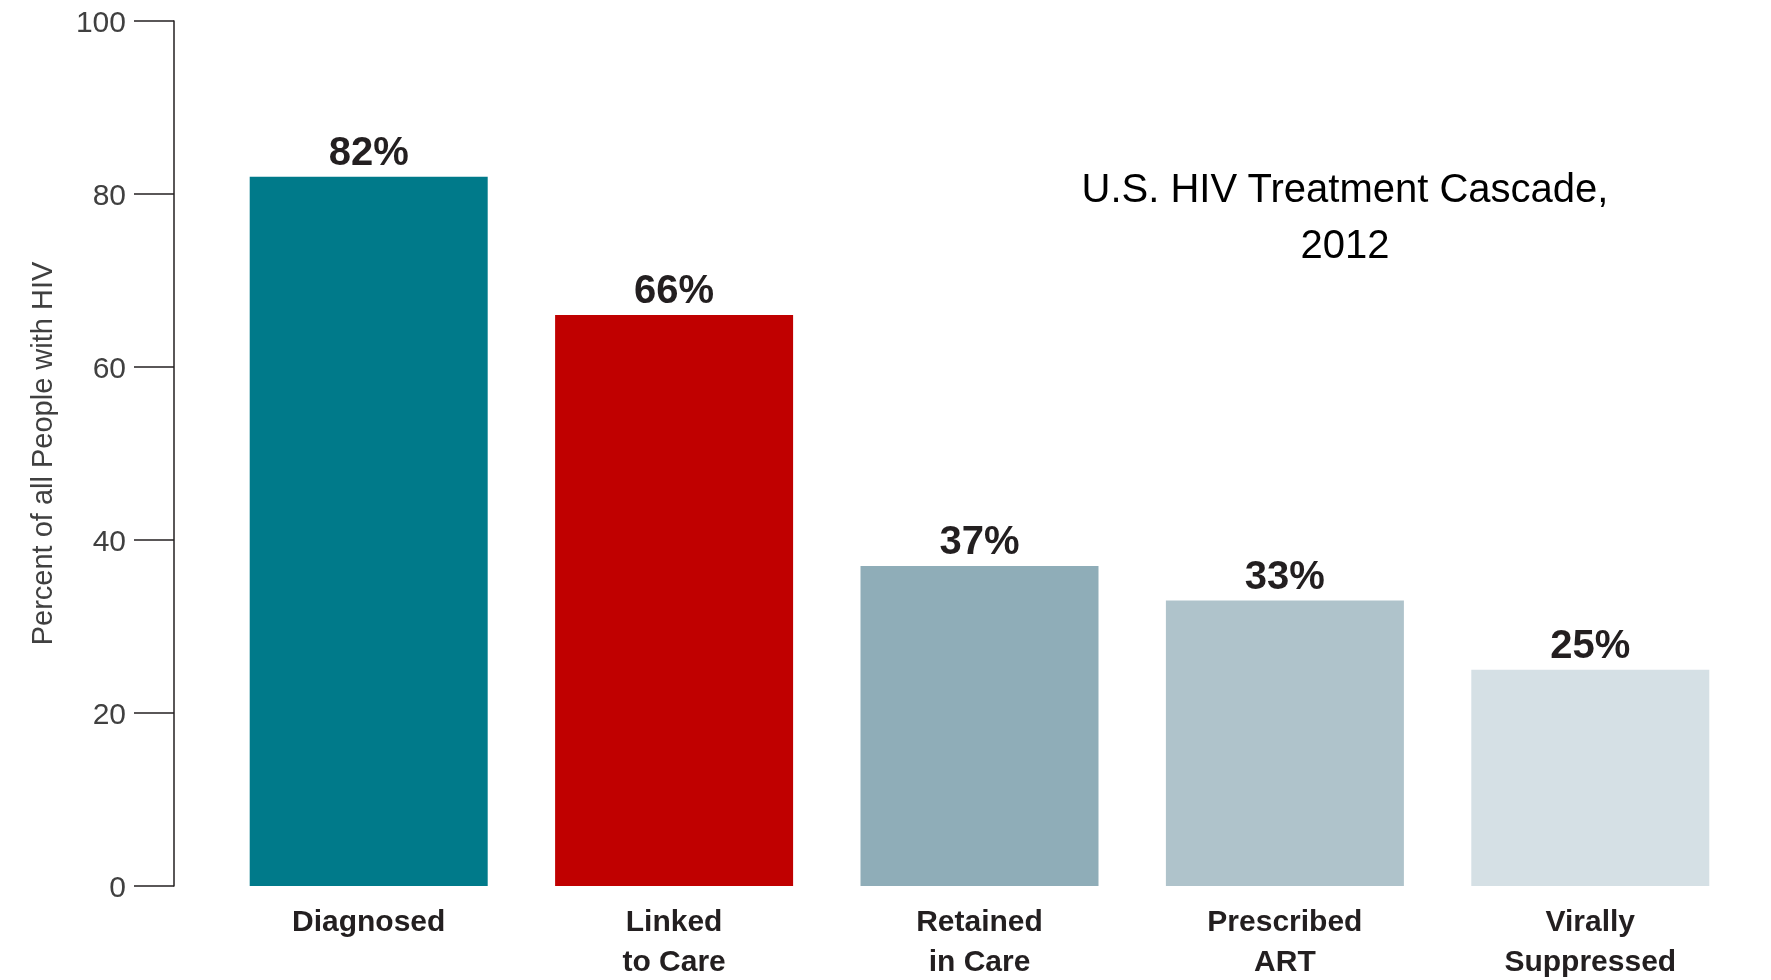 This screenshot has height=980, width=1771. What do you see at coordinates (1285, 940) in the screenshot?
I see `x-tick-label: Prescribed ART` at bounding box center [1285, 940].